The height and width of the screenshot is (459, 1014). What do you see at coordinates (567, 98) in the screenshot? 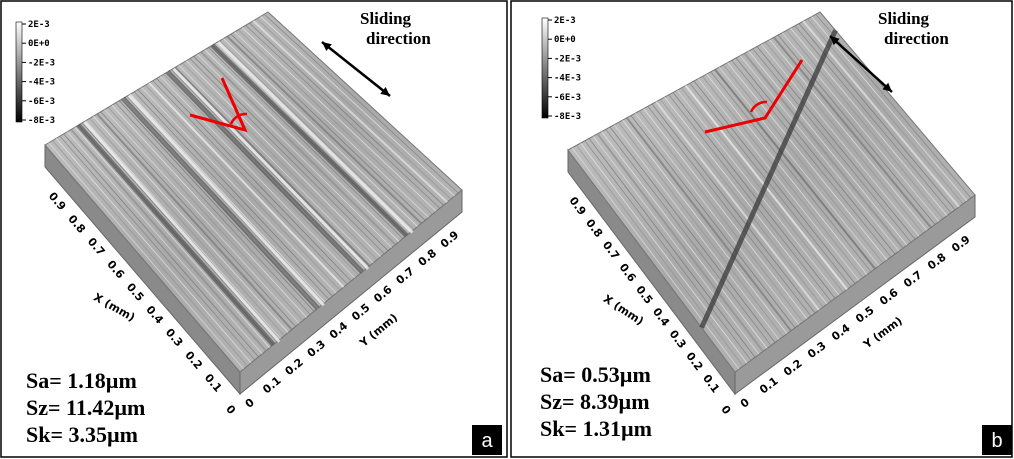
I see `colorbar-label: -6E-3` at bounding box center [567, 98].